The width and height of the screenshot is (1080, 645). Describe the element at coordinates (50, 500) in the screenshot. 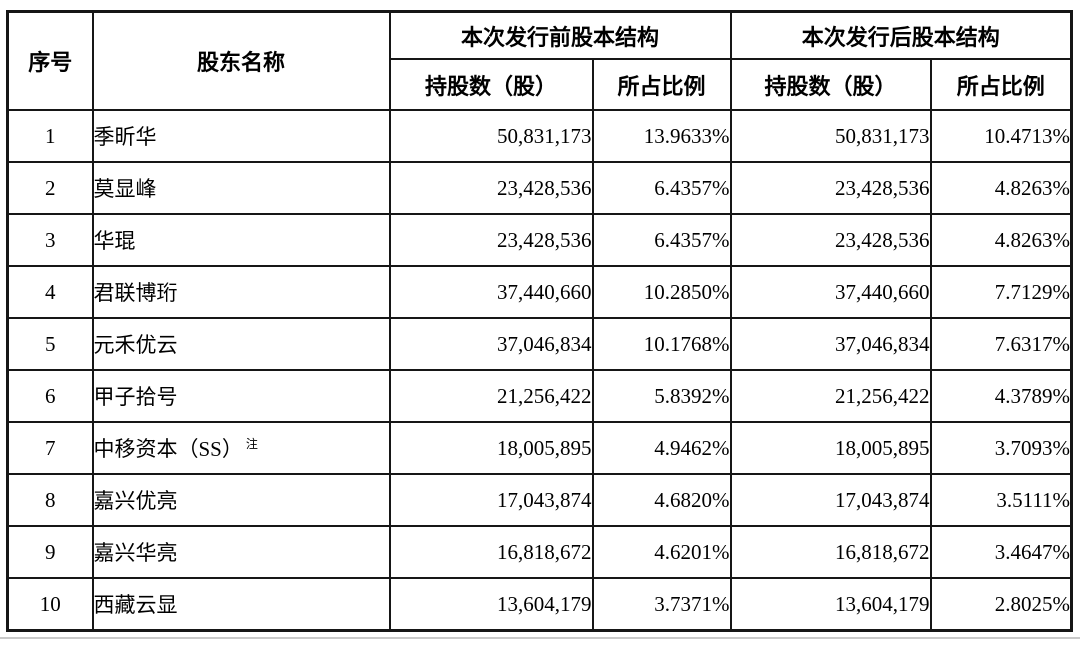

I see `row-index: 8` at that location.